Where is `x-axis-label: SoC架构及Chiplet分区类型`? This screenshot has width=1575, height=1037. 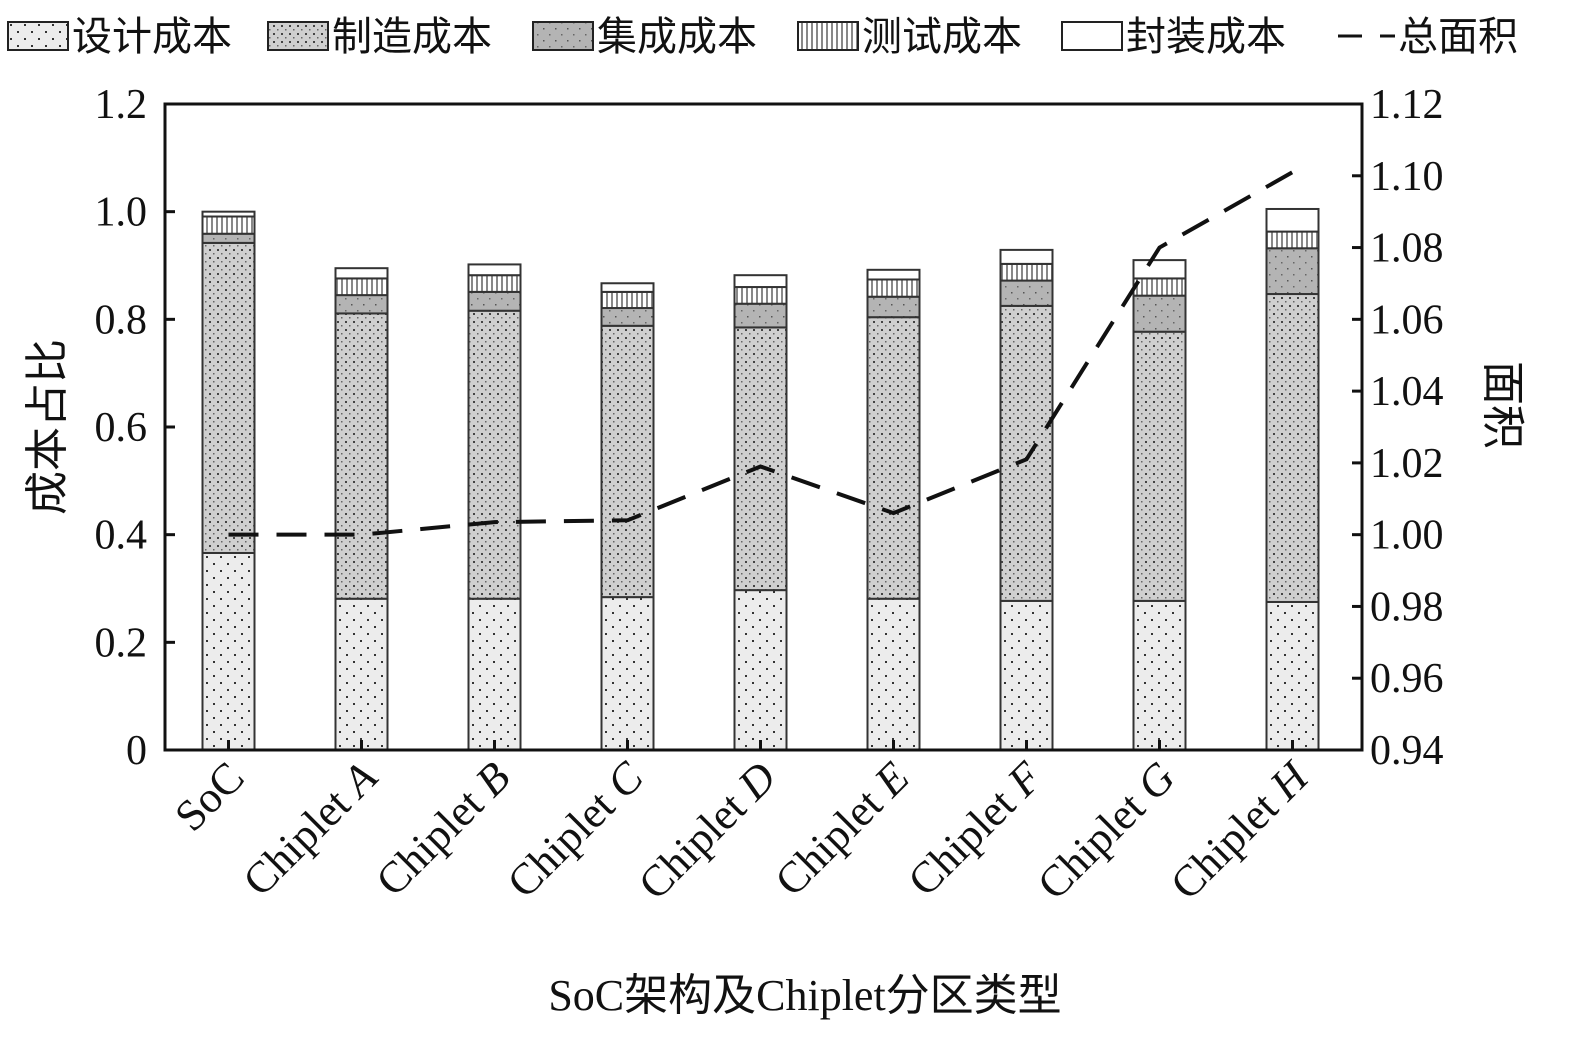 x-axis-label: SoC架构及Chiplet分区类型 is located at coordinates (804, 995).